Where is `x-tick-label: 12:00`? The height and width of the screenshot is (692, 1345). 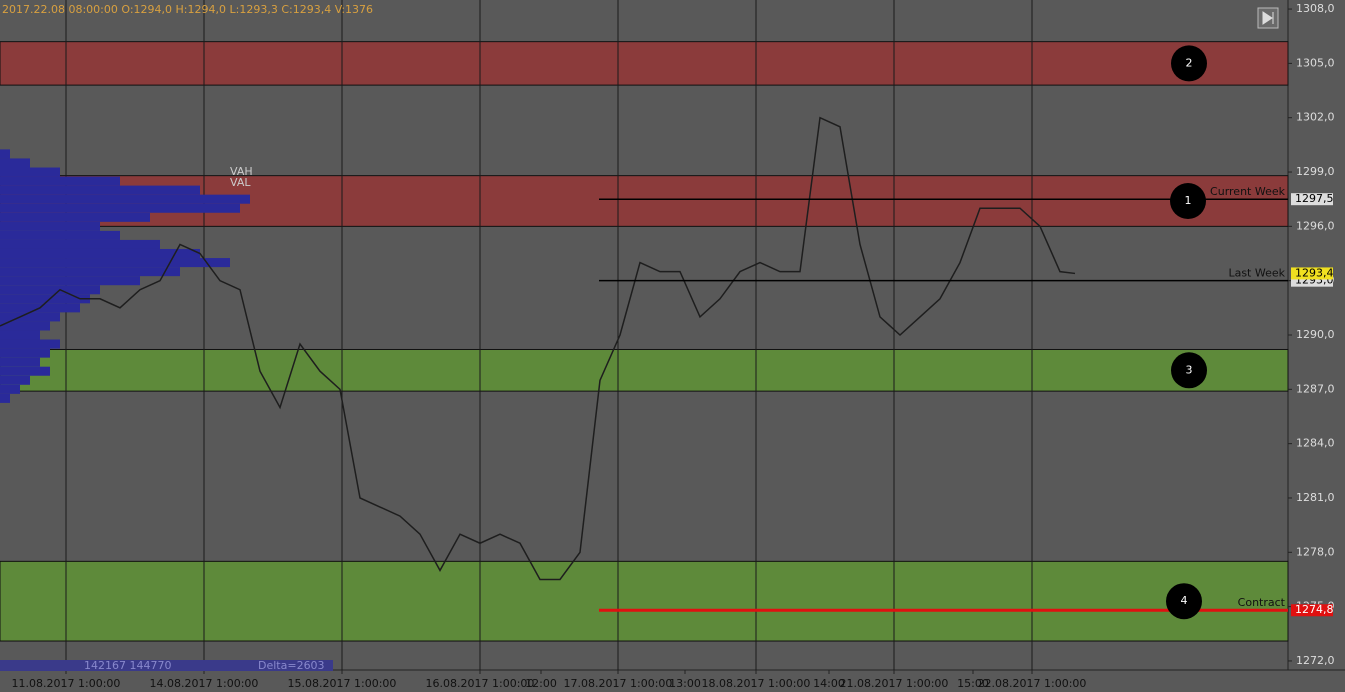
x-tick-label: 12:00 is located at coordinates (541, 683).